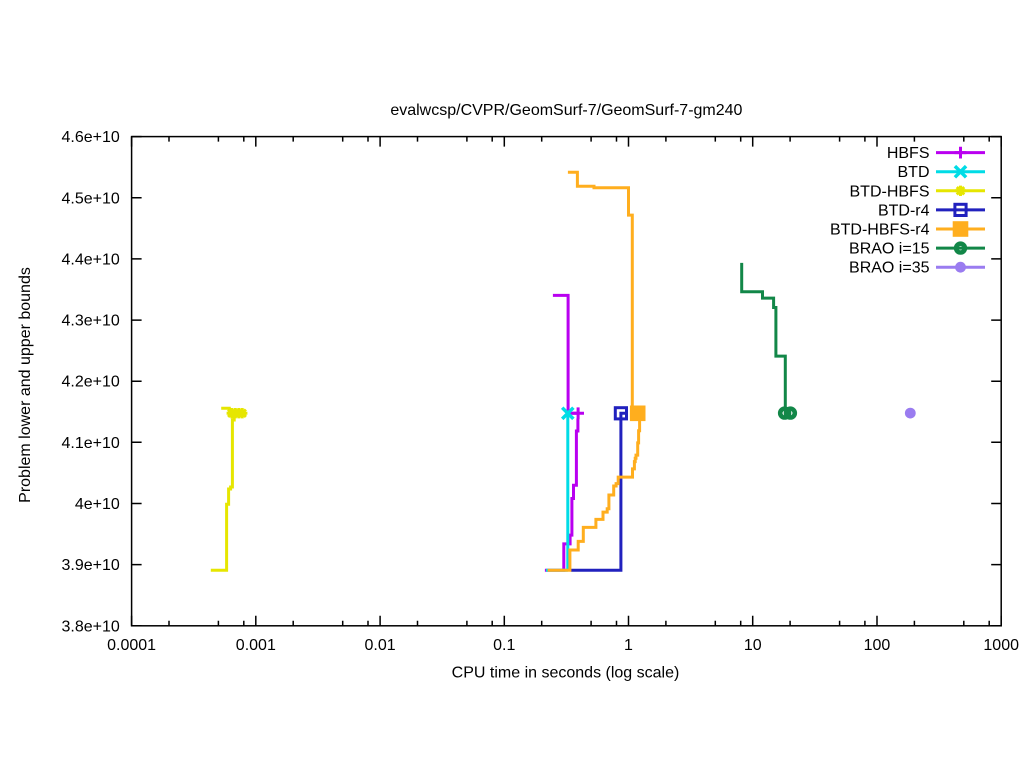 The image size is (1024, 768). What do you see at coordinates (628, 645) in the screenshot?
I see `svg-text: 1` at bounding box center [628, 645].